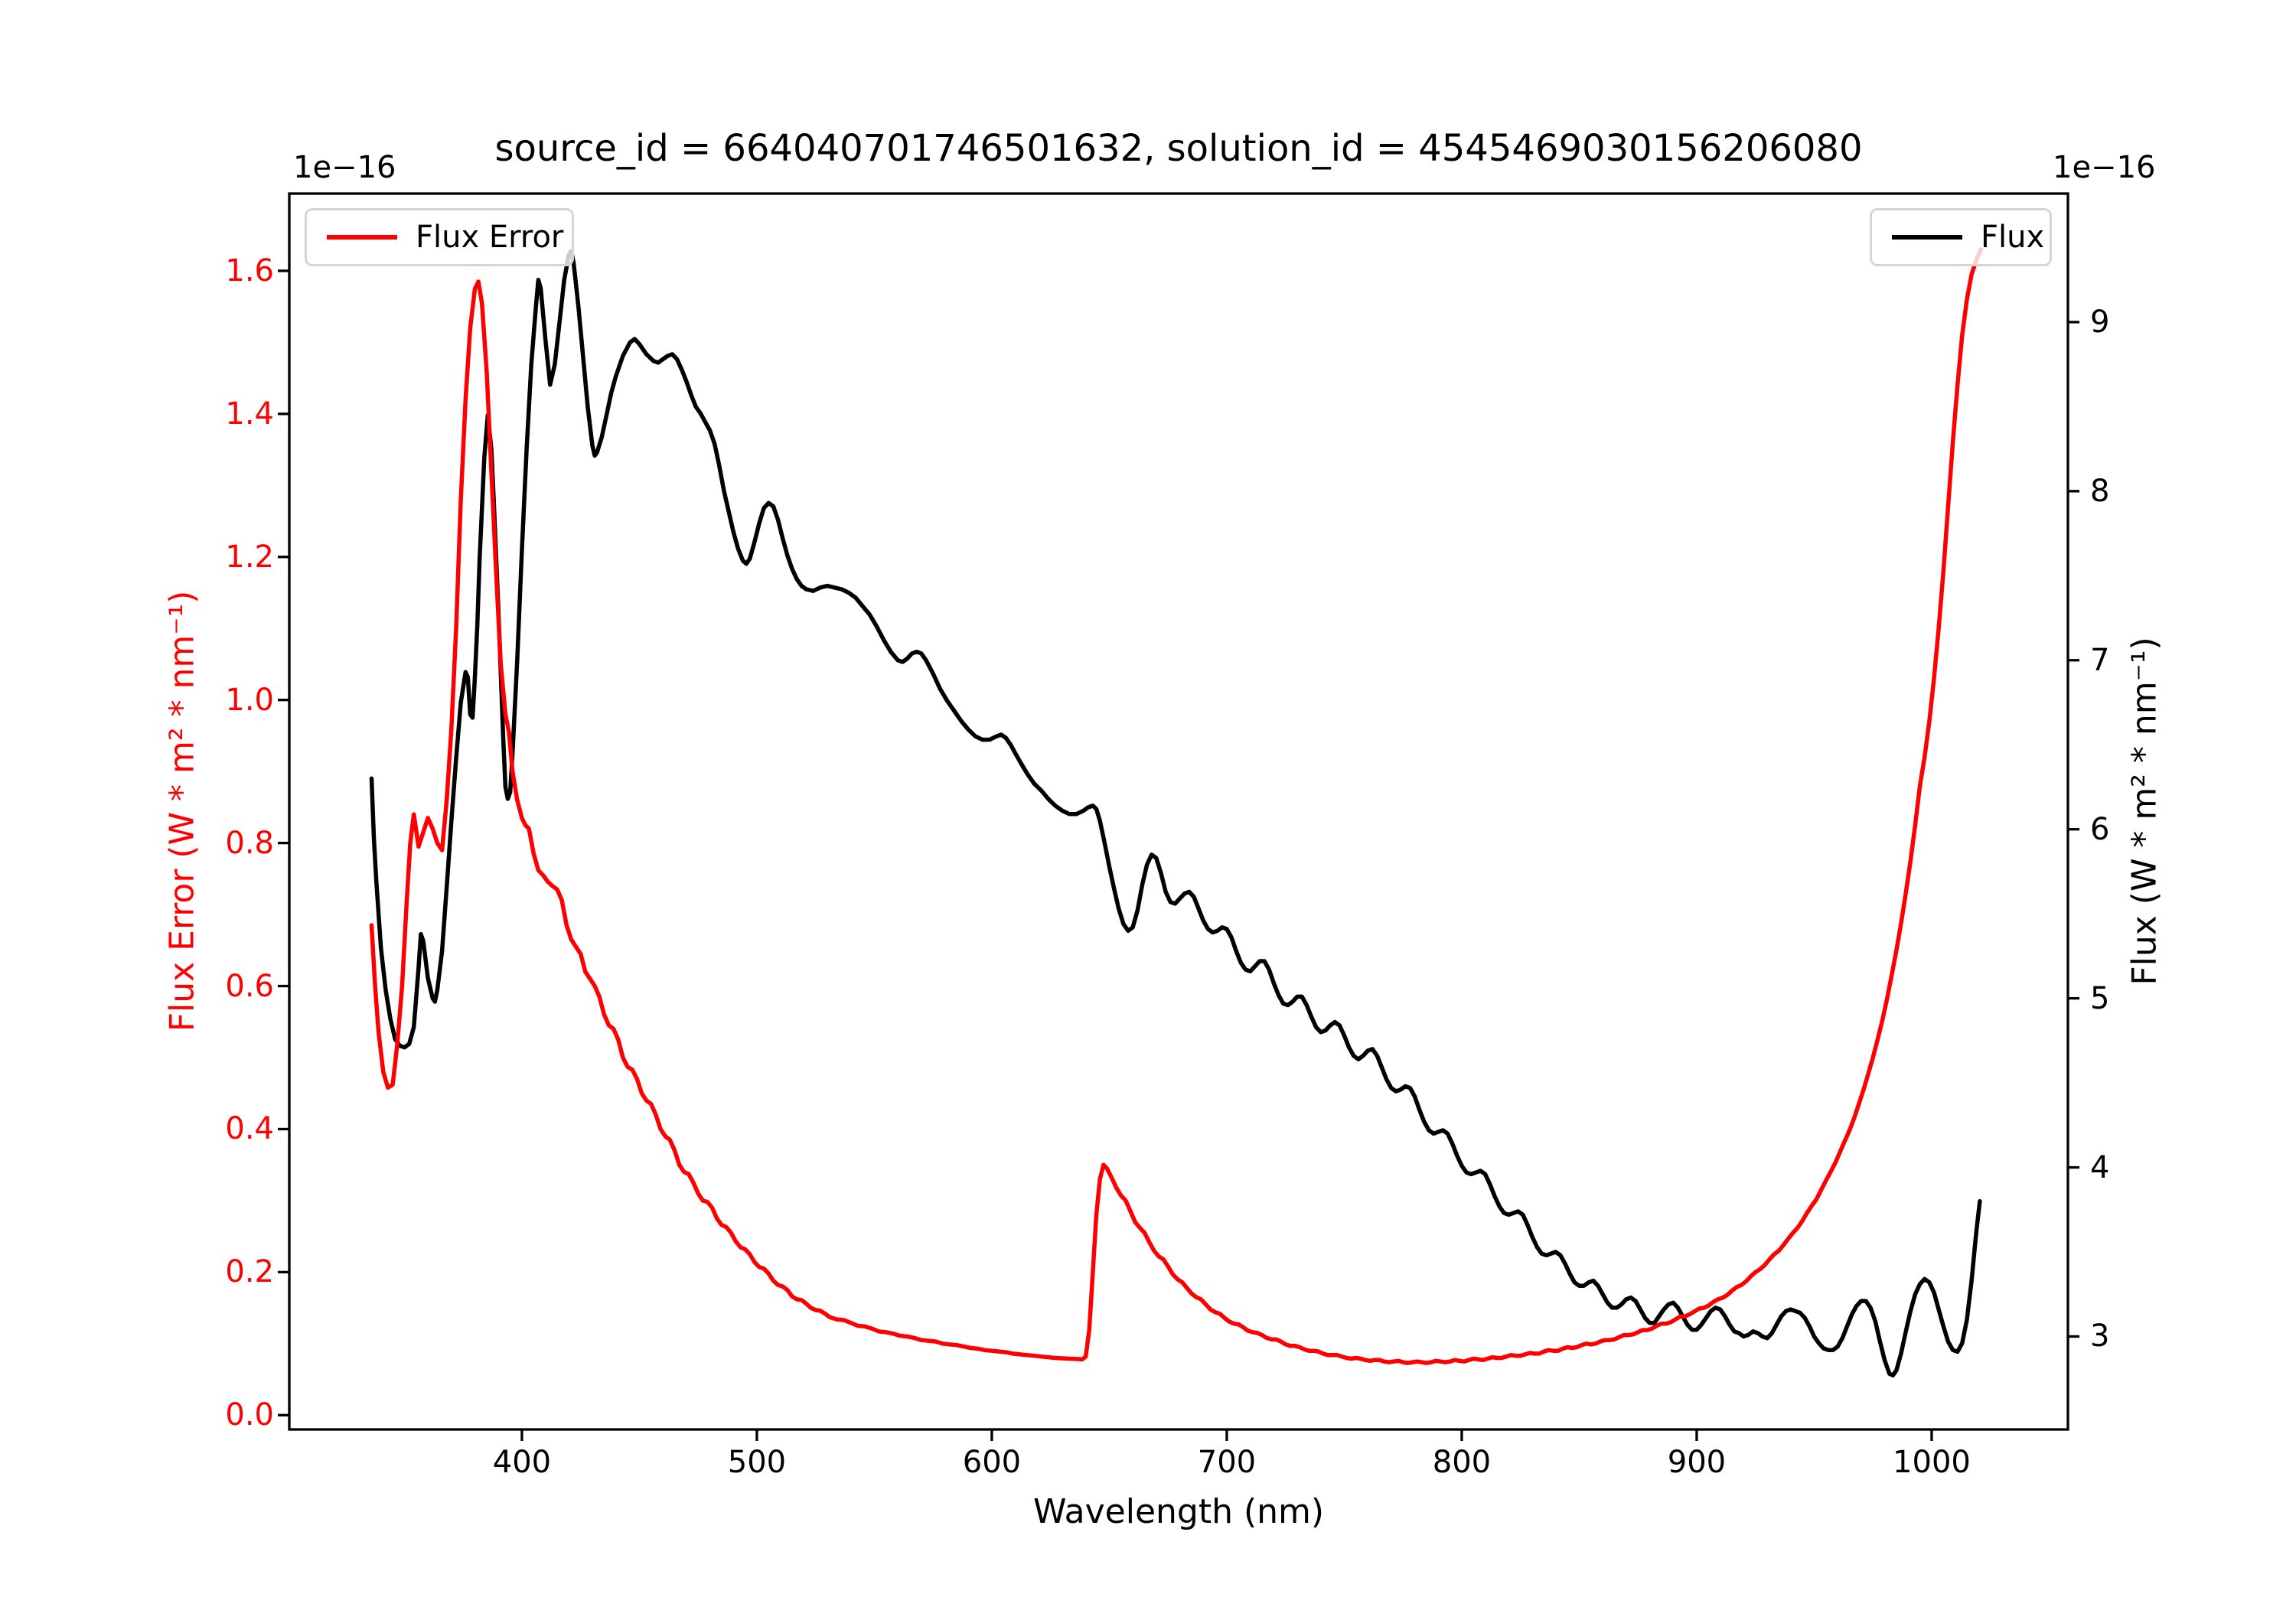 Image resolution: width=2296 pixels, height=1607 pixels. Describe the element at coordinates (2100, 1336) in the screenshot. I see `ytick-label-right: 3` at that location.